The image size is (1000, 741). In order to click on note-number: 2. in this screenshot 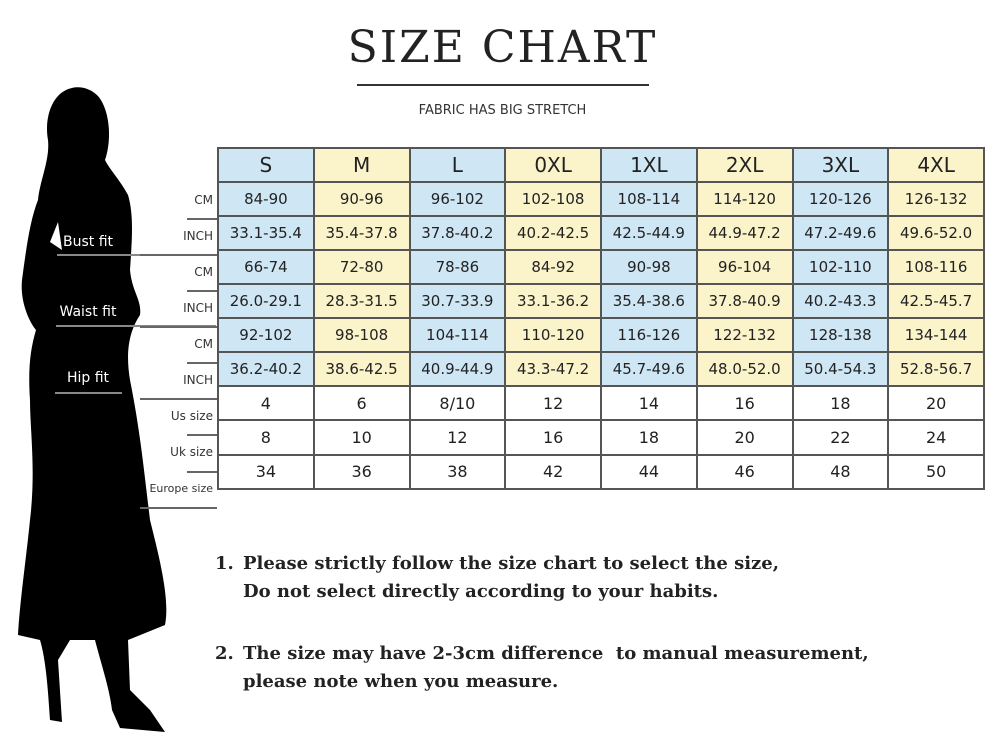, I will do `click(224, 653)`.